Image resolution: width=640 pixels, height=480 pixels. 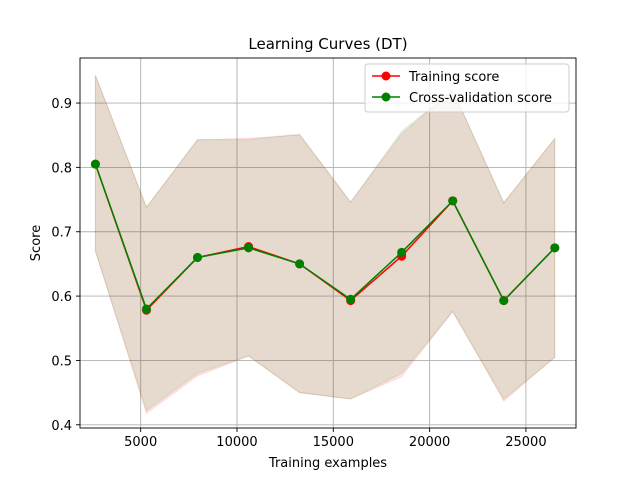 I want to click on x-tick-label: 10000, so click(x=236, y=442).